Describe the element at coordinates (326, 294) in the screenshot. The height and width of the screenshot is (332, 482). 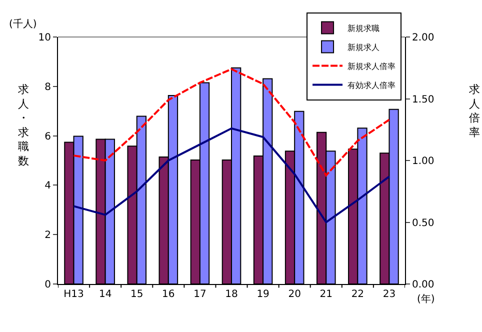
I see `x-tick-label: 21` at that location.